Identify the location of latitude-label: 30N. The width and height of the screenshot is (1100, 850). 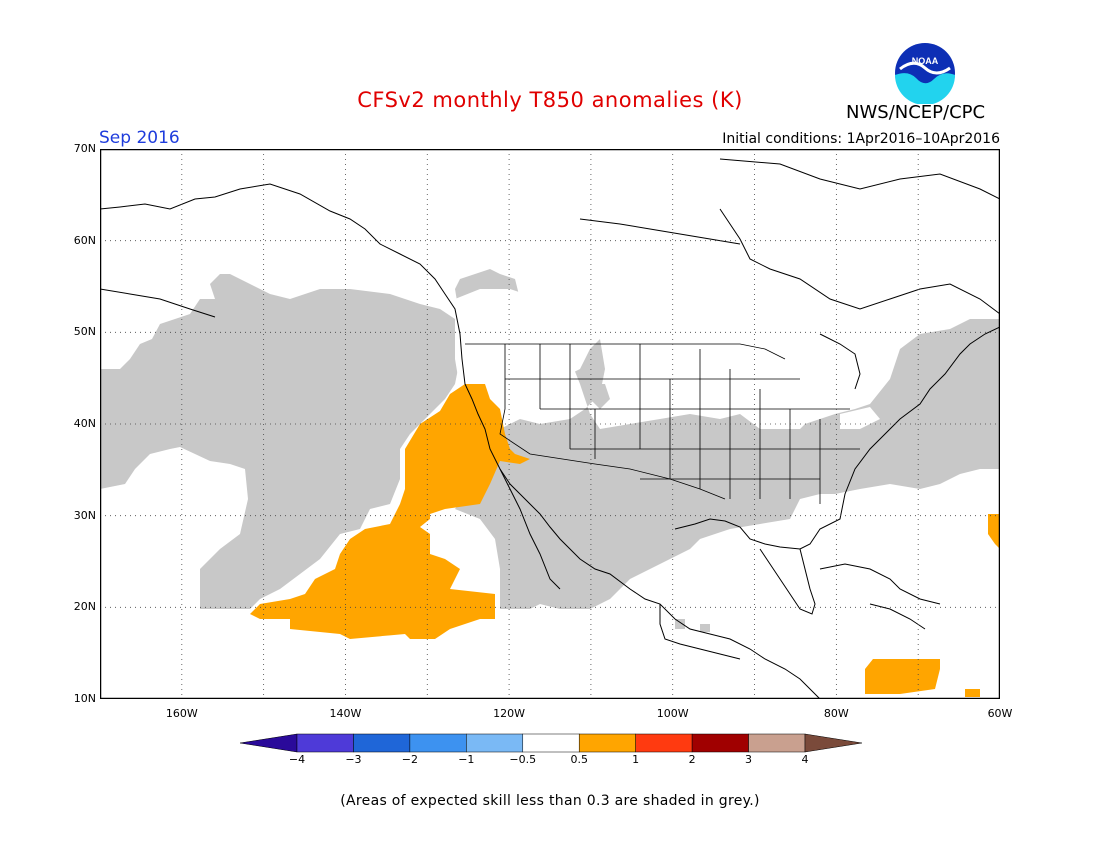
(84, 515).